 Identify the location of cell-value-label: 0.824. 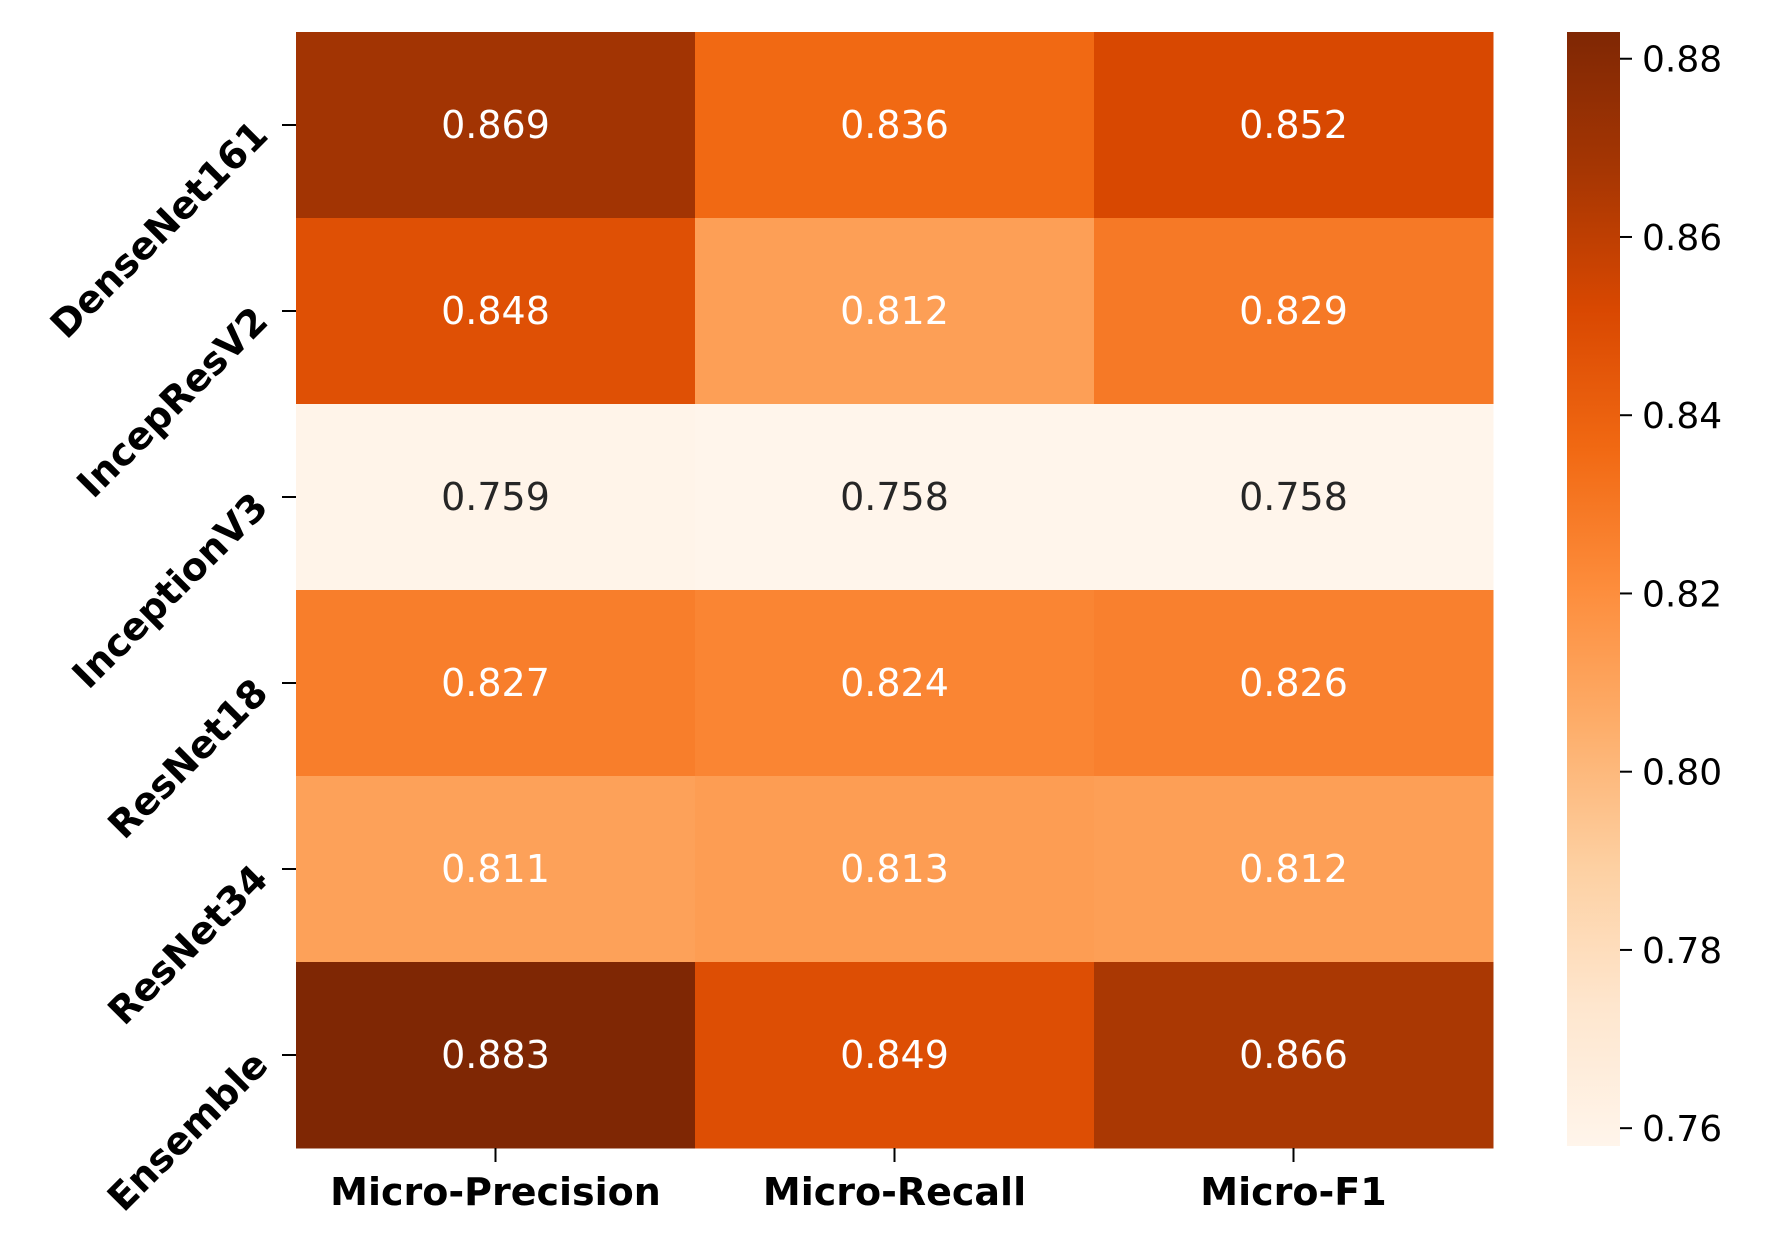
(894, 683).